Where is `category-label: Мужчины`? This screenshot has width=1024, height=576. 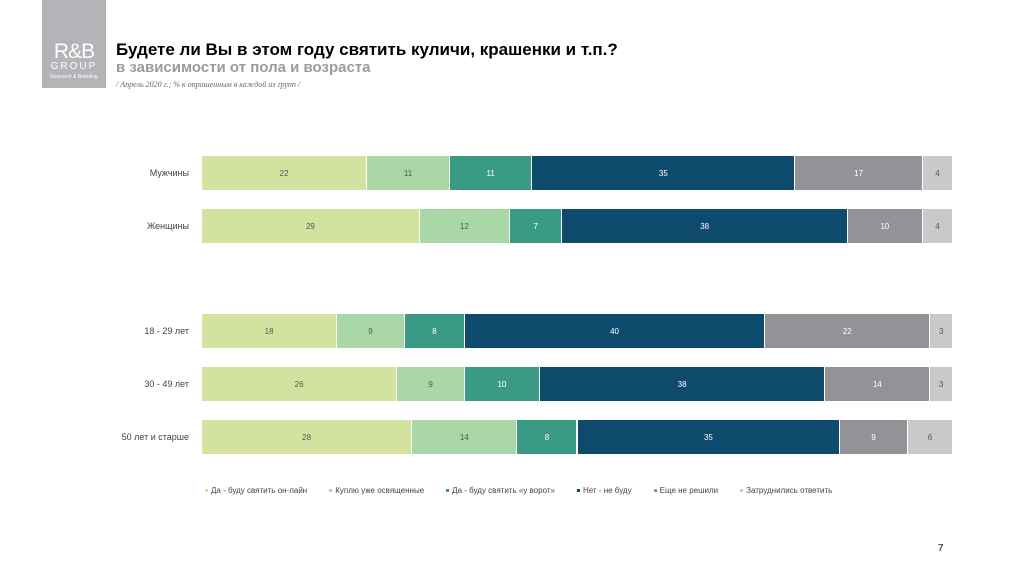
category-label: Мужчины is located at coordinates (169, 173).